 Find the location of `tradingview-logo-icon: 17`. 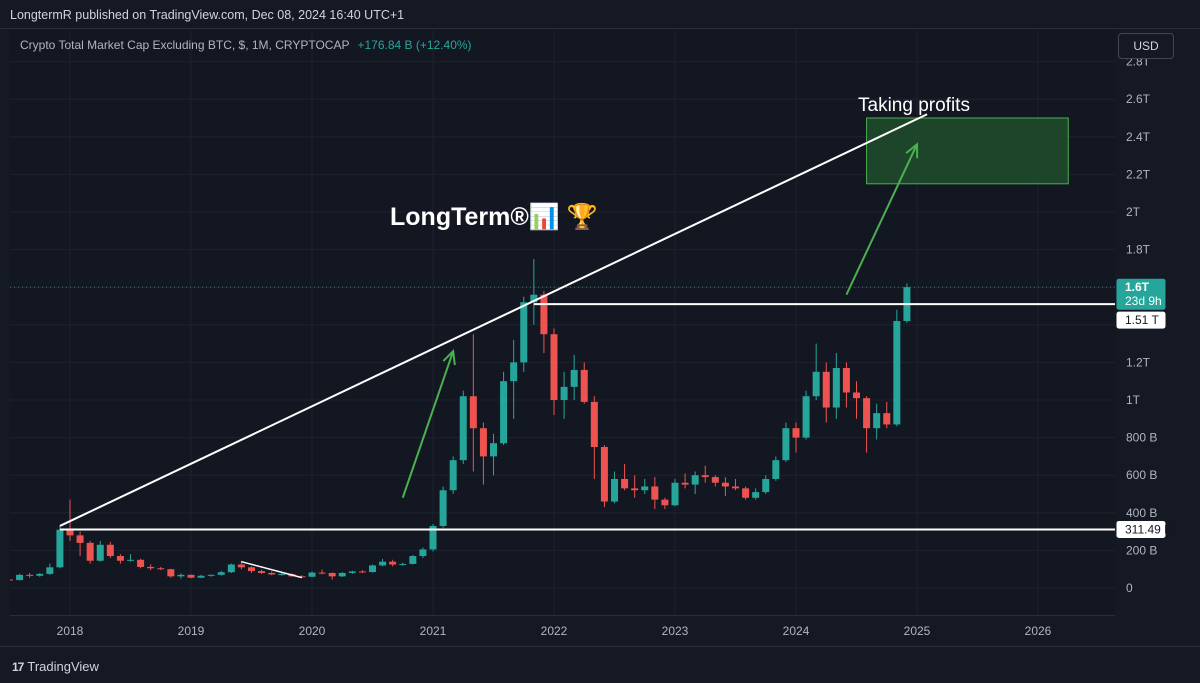

tradingview-logo-icon: 17 is located at coordinates (18, 666).